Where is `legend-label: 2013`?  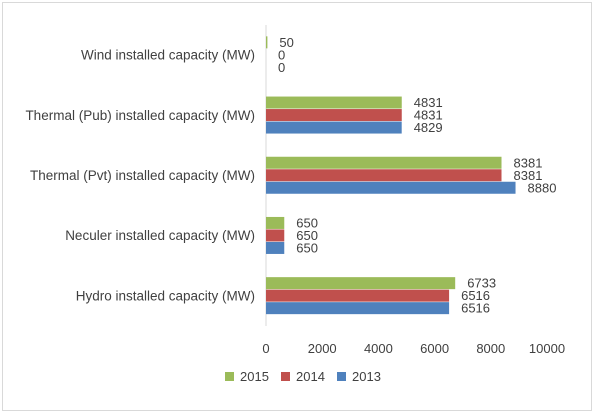
legend-label: 2013 is located at coordinates (366, 376).